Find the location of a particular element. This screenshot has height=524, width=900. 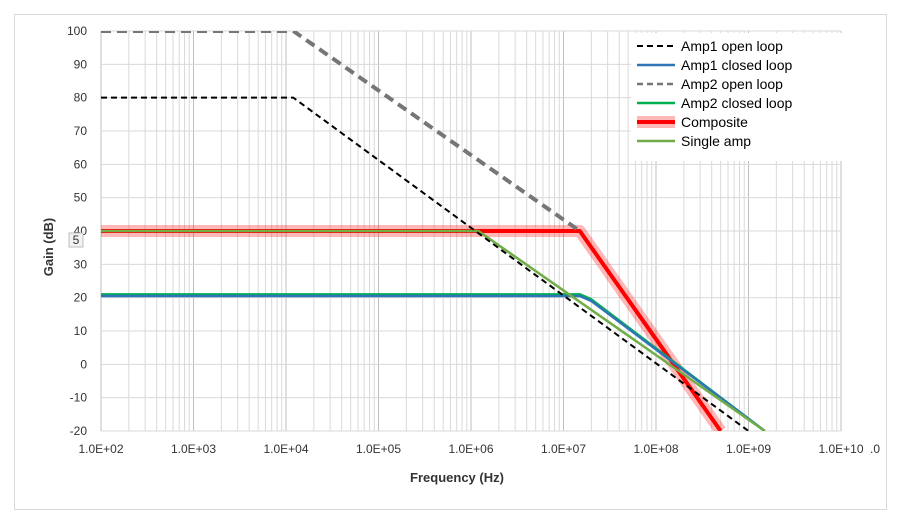

y-tick-label: -10 is located at coordinates (79, 398).